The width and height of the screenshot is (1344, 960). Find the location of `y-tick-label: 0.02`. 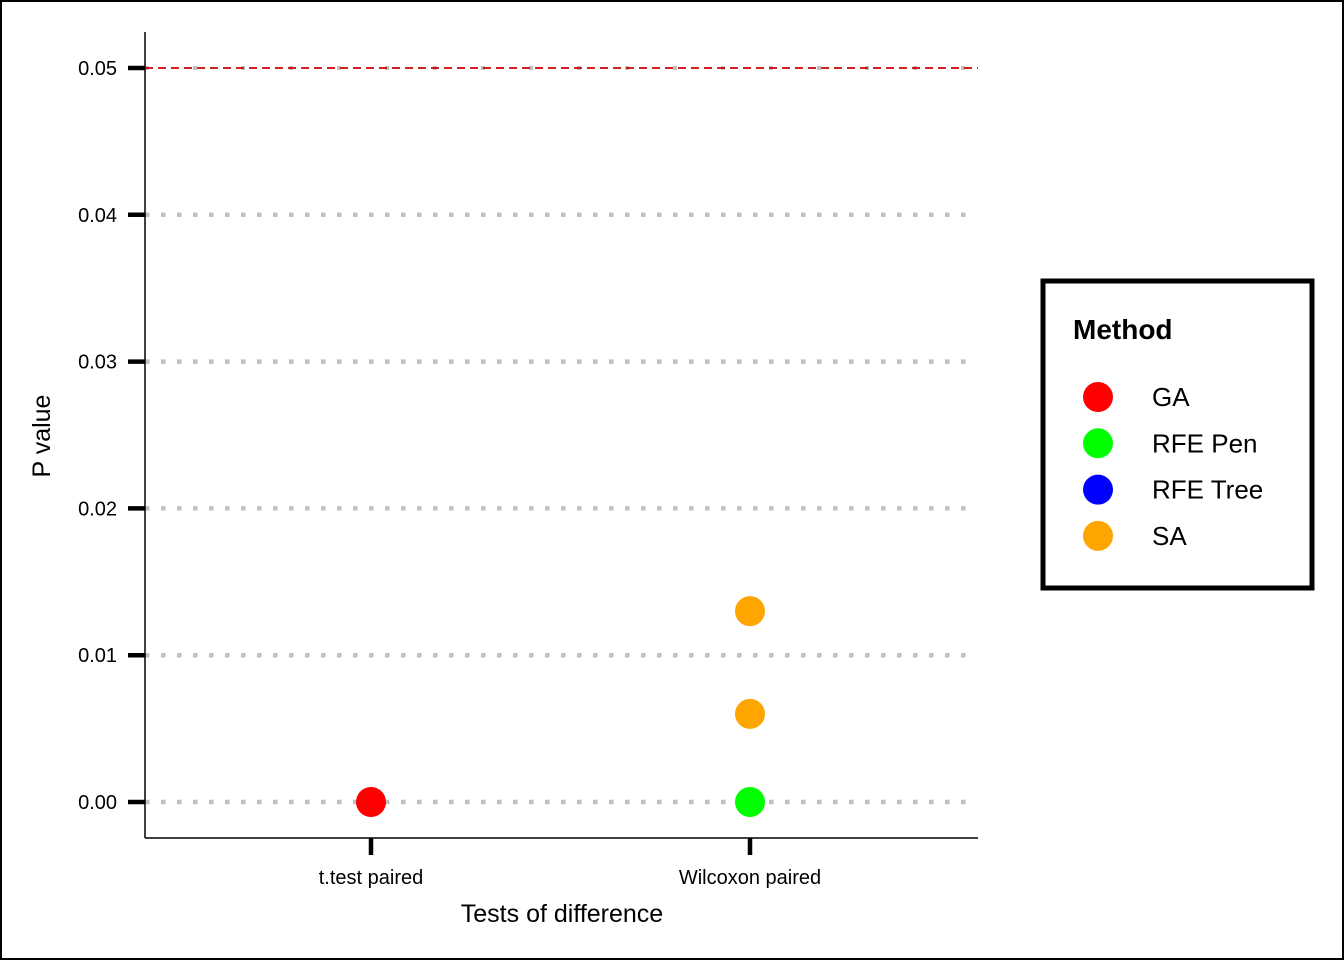

y-tick-label: 0.02 is located at coordinates (97, 509).